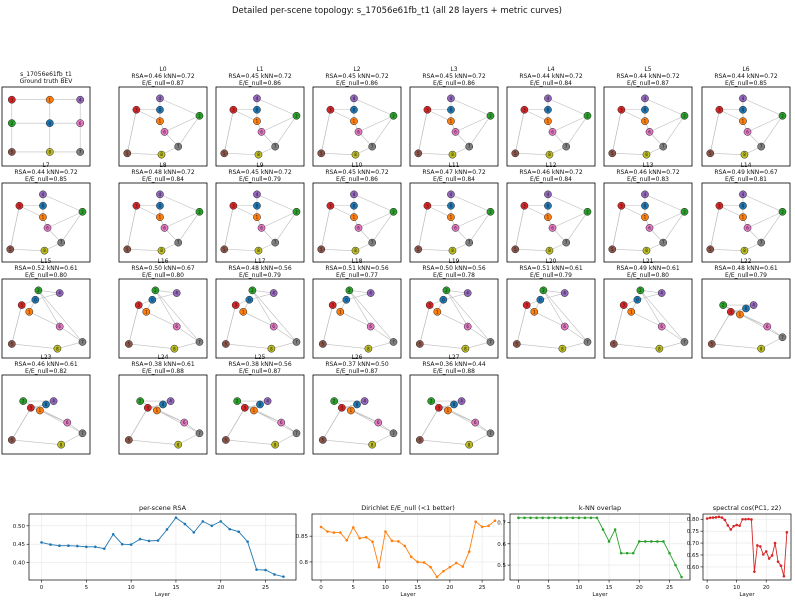 The width and height of the screenshot is (795, 606). What do you see at coordinates (453, 69) in the screenshot?
I see `layer-name: L3` at bounding box center [453, 69].